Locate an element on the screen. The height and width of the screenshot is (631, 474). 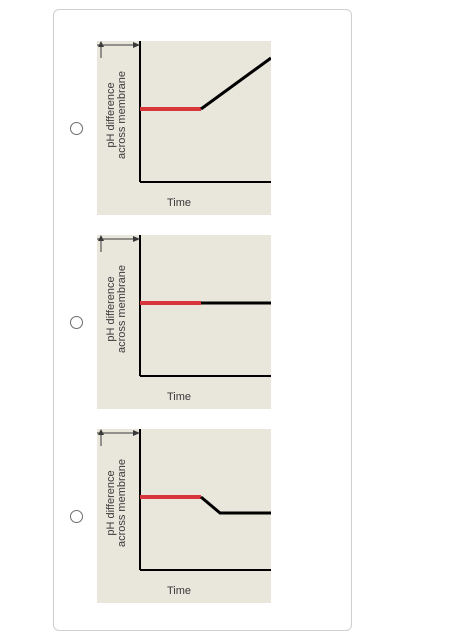
option-a-graph: pH difference across membrane Time is located at coordinates (184, 128).